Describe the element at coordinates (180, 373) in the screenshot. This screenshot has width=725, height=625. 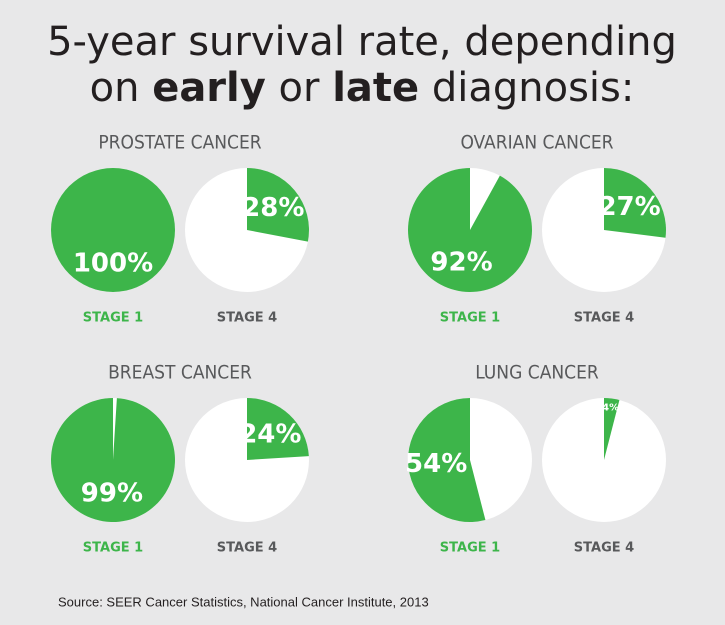
I see `group-title: BREAST CANCER` at that location.